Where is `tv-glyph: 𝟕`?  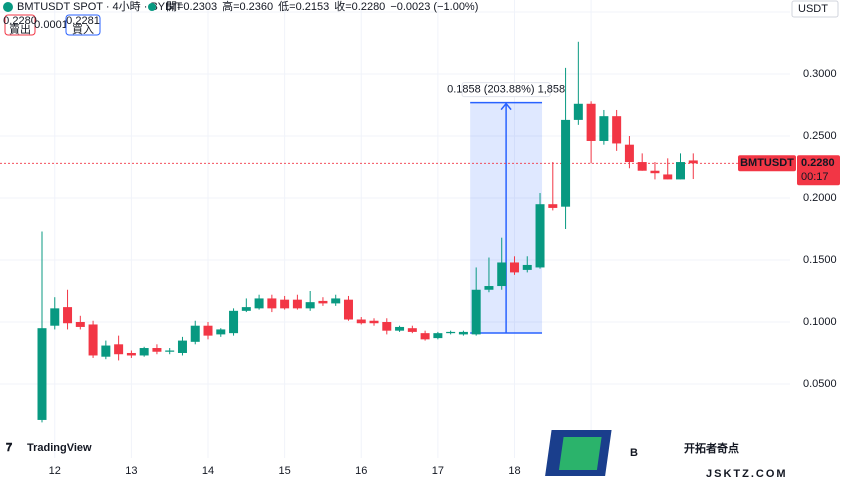
tv-glyph: 𝟕 is located at coordinates (9, 448).